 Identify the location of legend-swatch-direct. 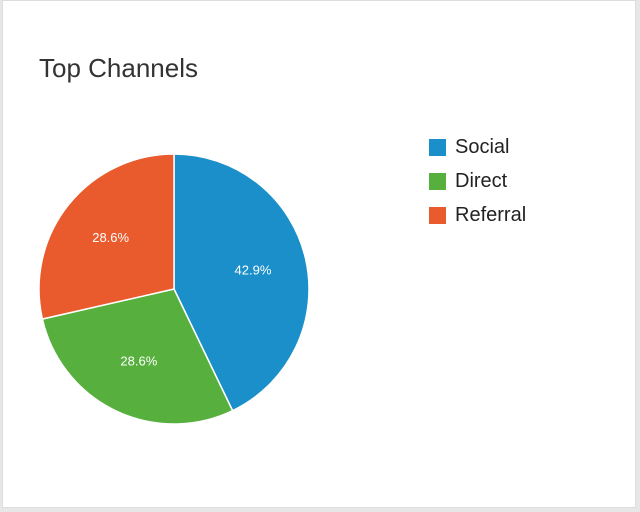
(437, 181).